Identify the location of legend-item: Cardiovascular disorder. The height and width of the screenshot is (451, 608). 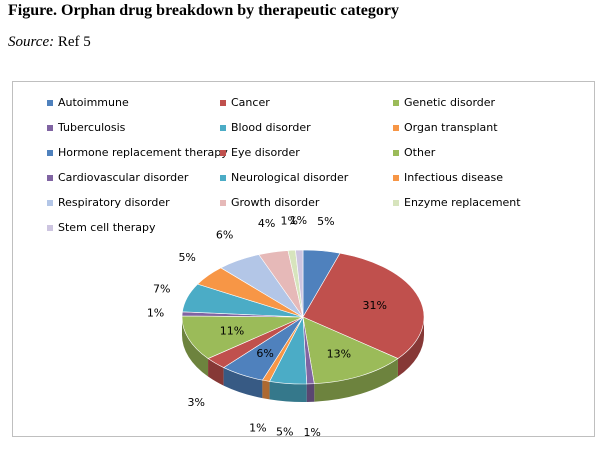
(117, 177).